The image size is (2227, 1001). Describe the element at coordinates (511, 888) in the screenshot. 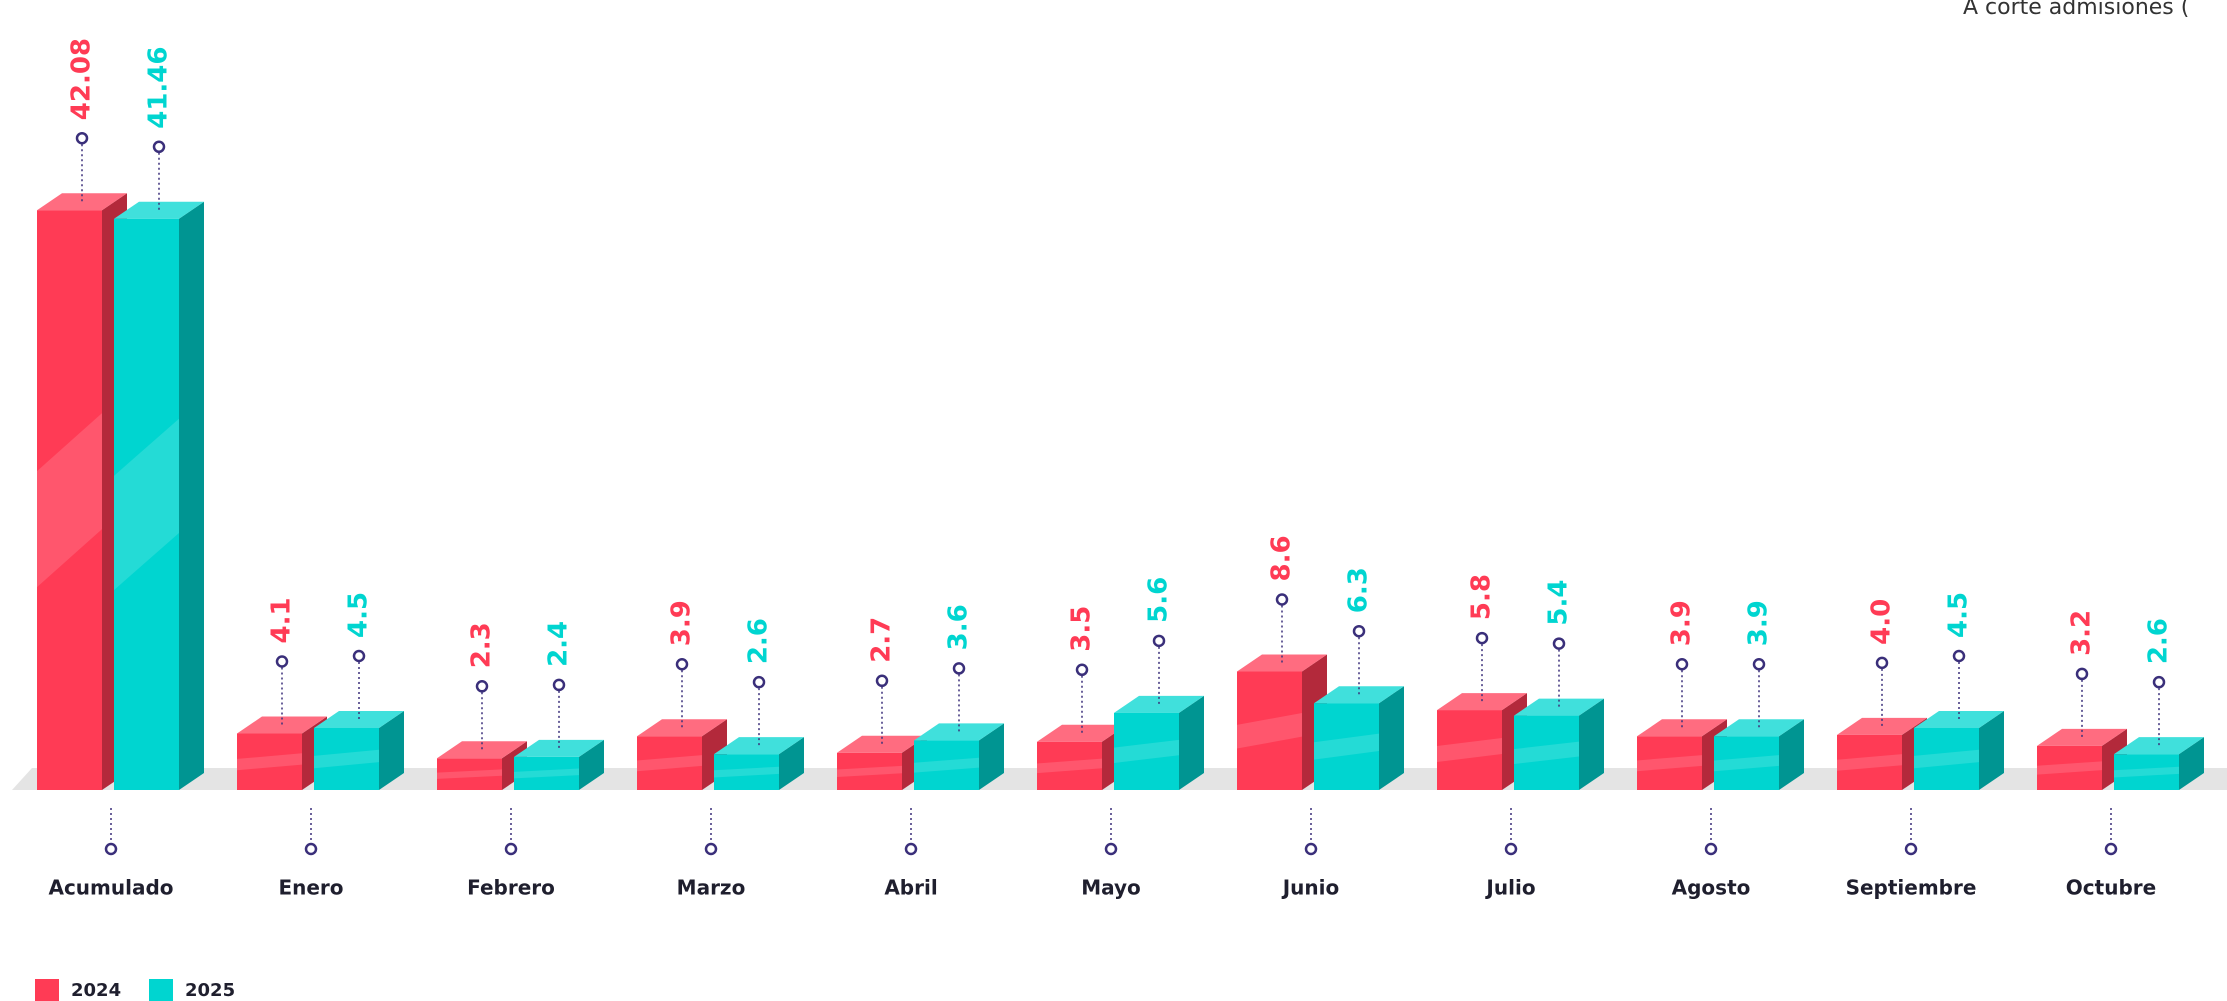

I see `x-tick-label: Febrero` at that location.